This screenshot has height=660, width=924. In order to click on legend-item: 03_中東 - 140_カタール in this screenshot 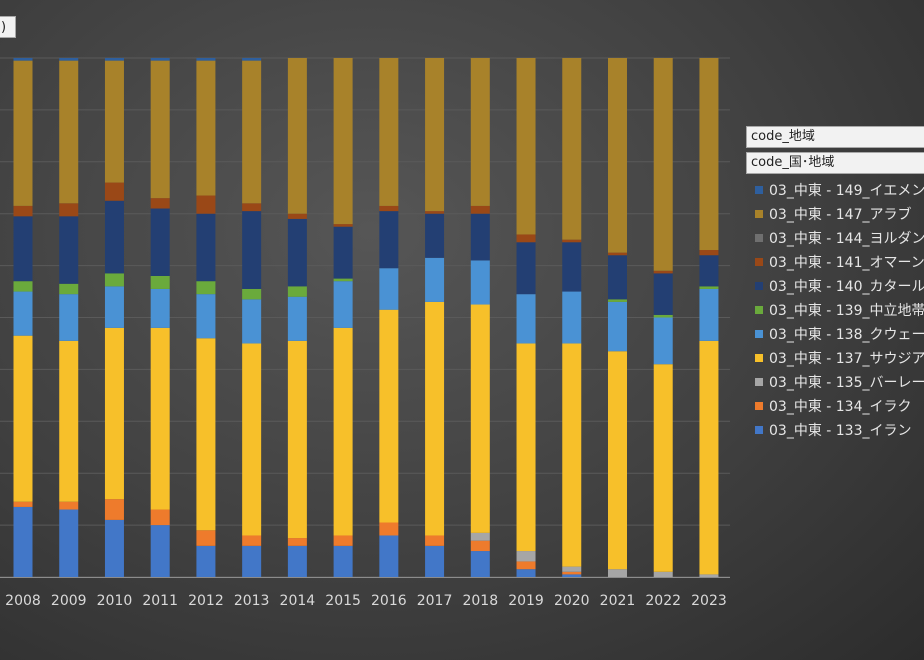, I will do `click(835, 286)`.